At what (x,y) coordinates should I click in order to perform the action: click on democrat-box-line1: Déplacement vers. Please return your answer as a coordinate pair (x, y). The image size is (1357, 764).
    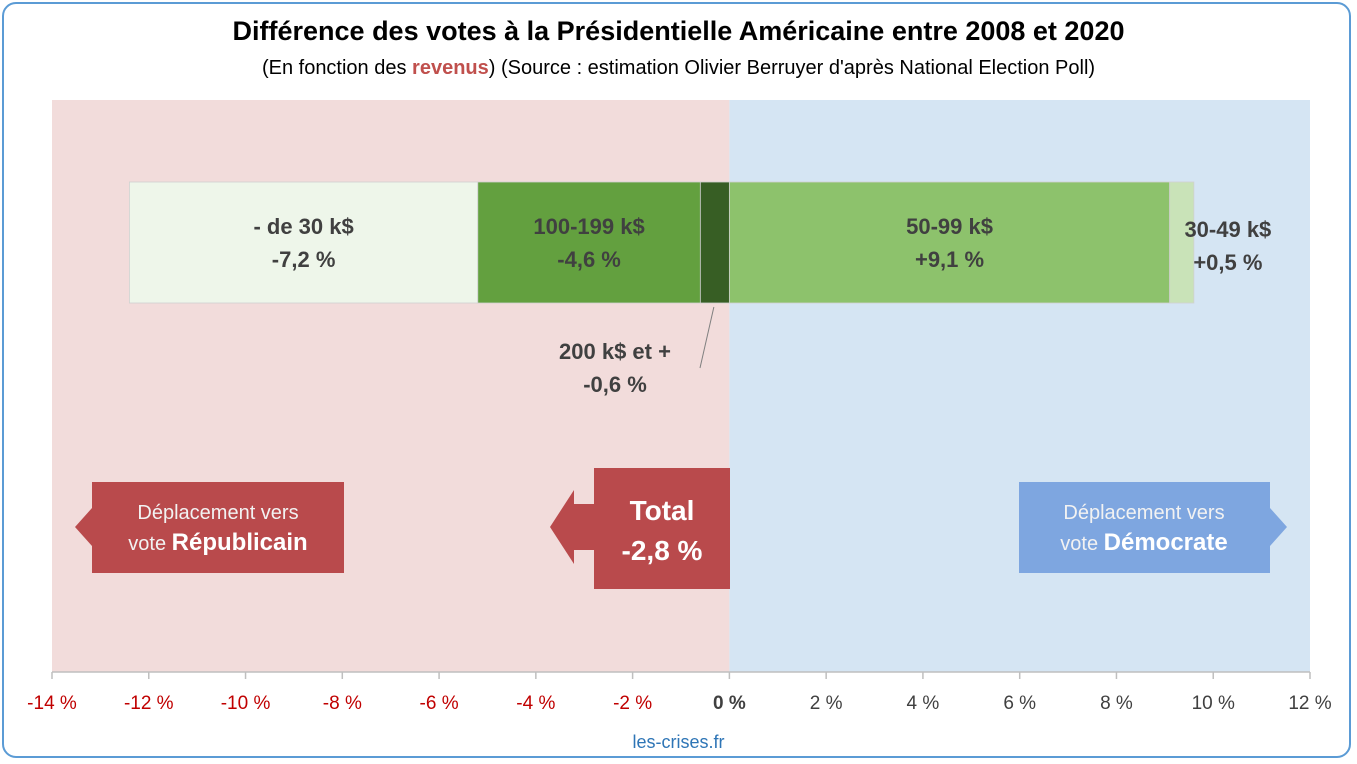
    Looking at the image, I should click on (1143, 513).